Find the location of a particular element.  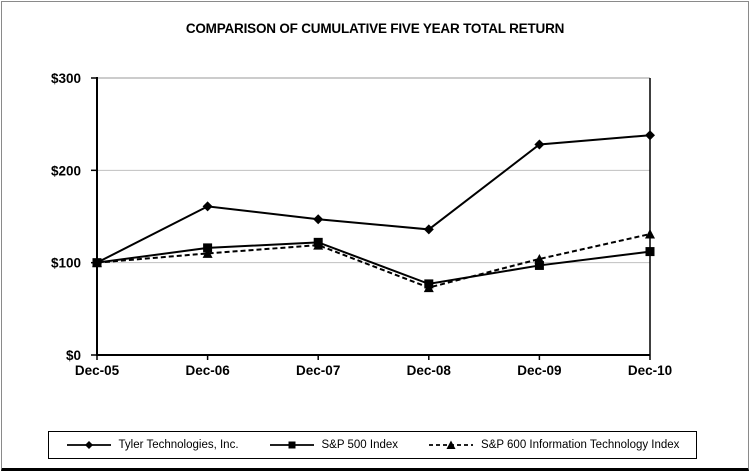

legend-item-2: S&P 600 Information Technology Index is located at coordinates (553, 445).